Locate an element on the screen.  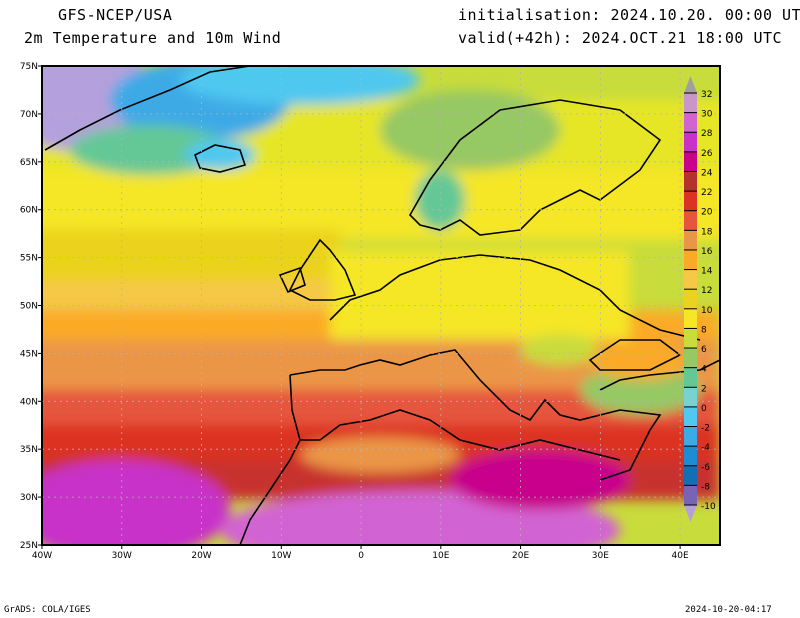
longitude-label: 10E is located at coordinates (440, 556).